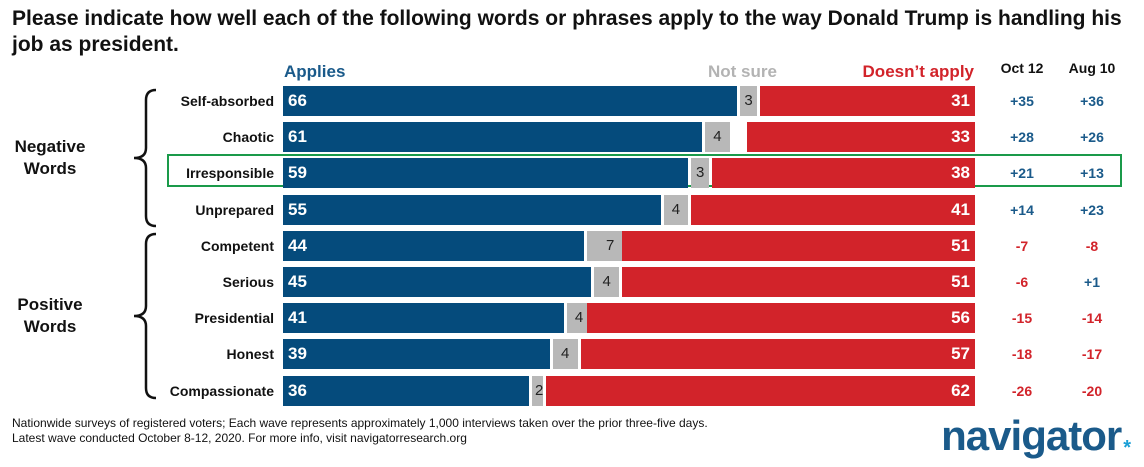  Describe the element at coordinates (1092, 318) in the screenshot. I see `net-aug10-value: -14` at that location.